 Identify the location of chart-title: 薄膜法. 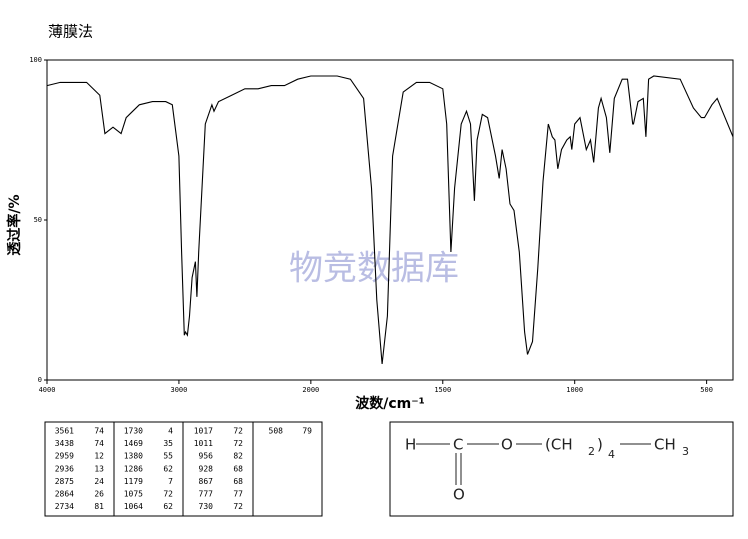
(70, 32).